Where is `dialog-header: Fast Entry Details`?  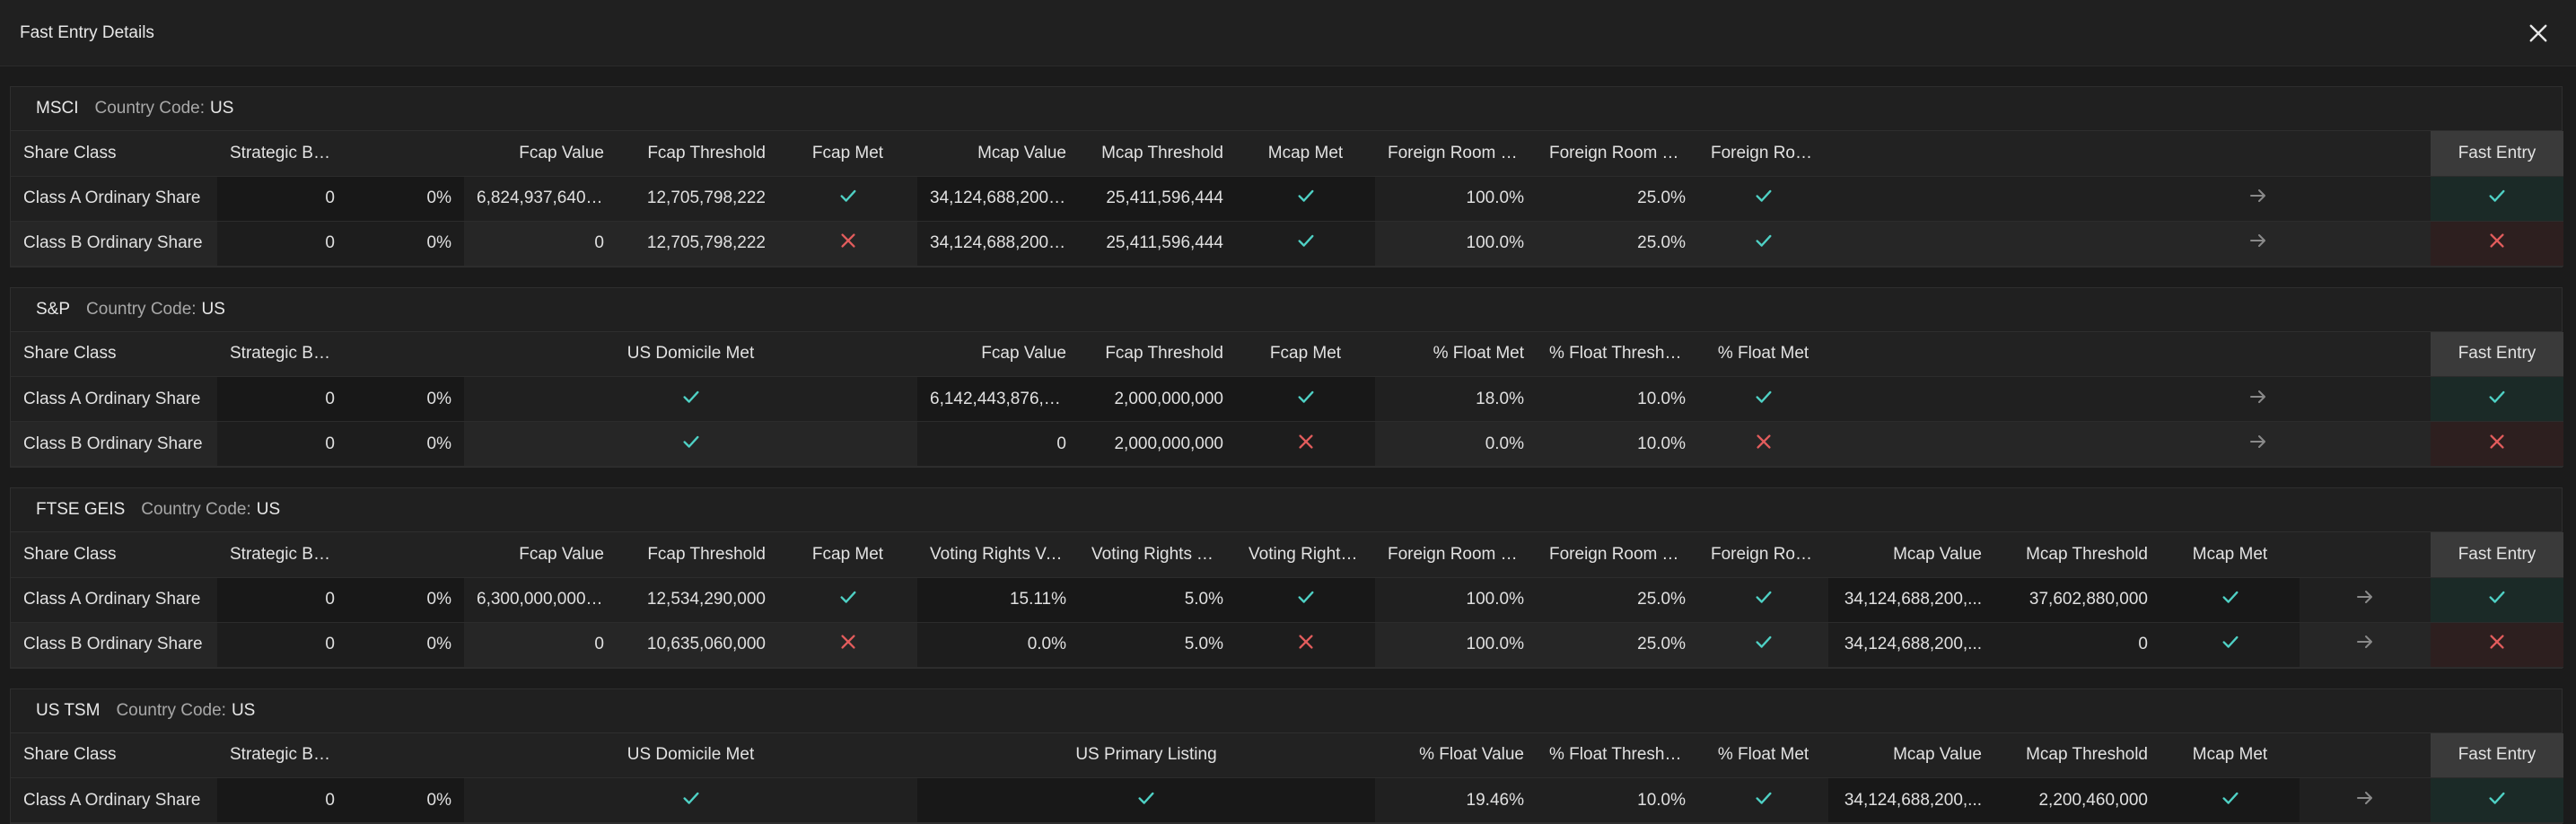 dialog-header: Fast Entry Details is located at coordinates (1288, 33).